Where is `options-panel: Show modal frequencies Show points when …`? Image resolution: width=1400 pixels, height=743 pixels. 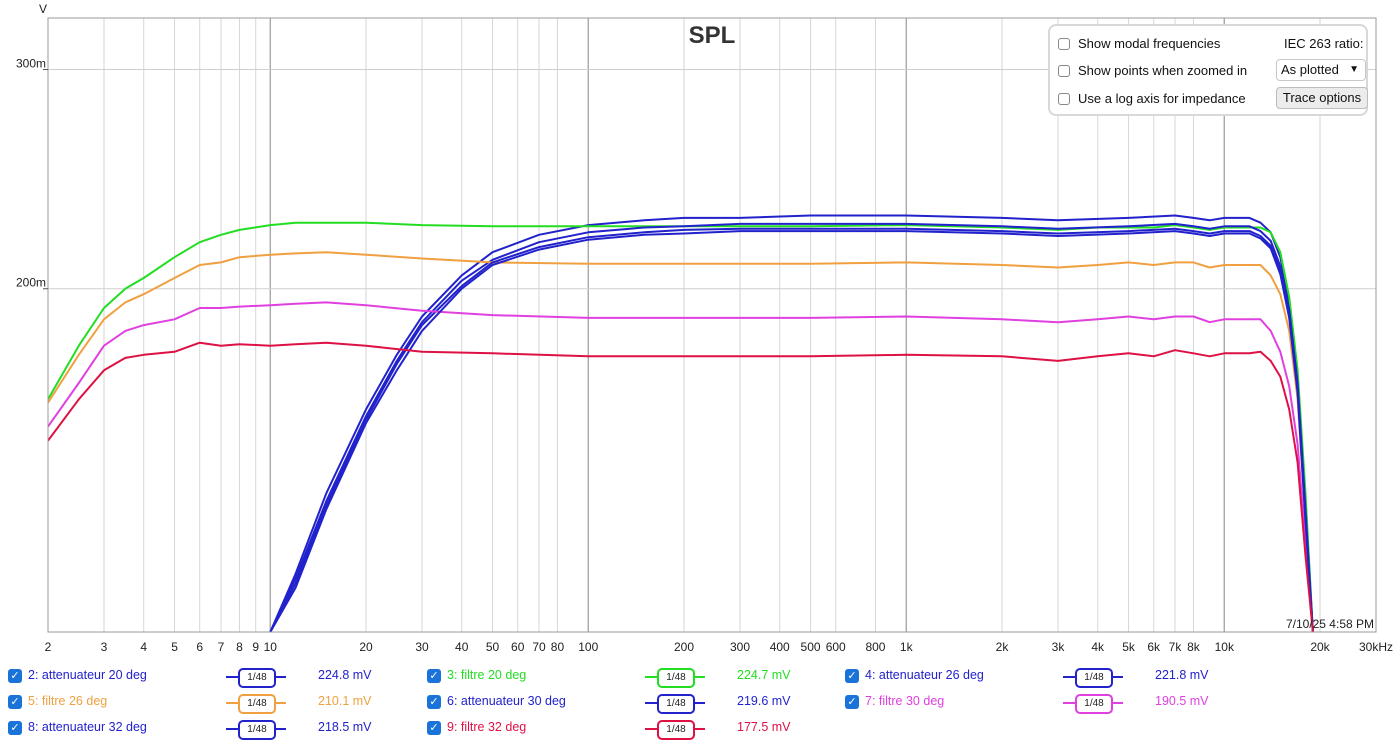 options-panel: Show modal frequencies Show points when … is located at coordinates (1208, 70).